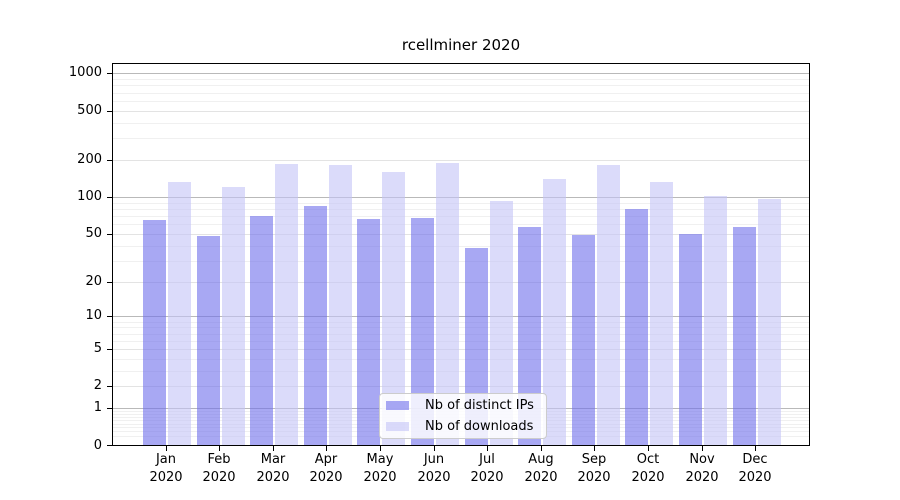 This screenshot has height=500, width=900. Describe the element at coordinates (702, 468) in the screenshot. I see `x-tick-label: Nov 2020` at that location.